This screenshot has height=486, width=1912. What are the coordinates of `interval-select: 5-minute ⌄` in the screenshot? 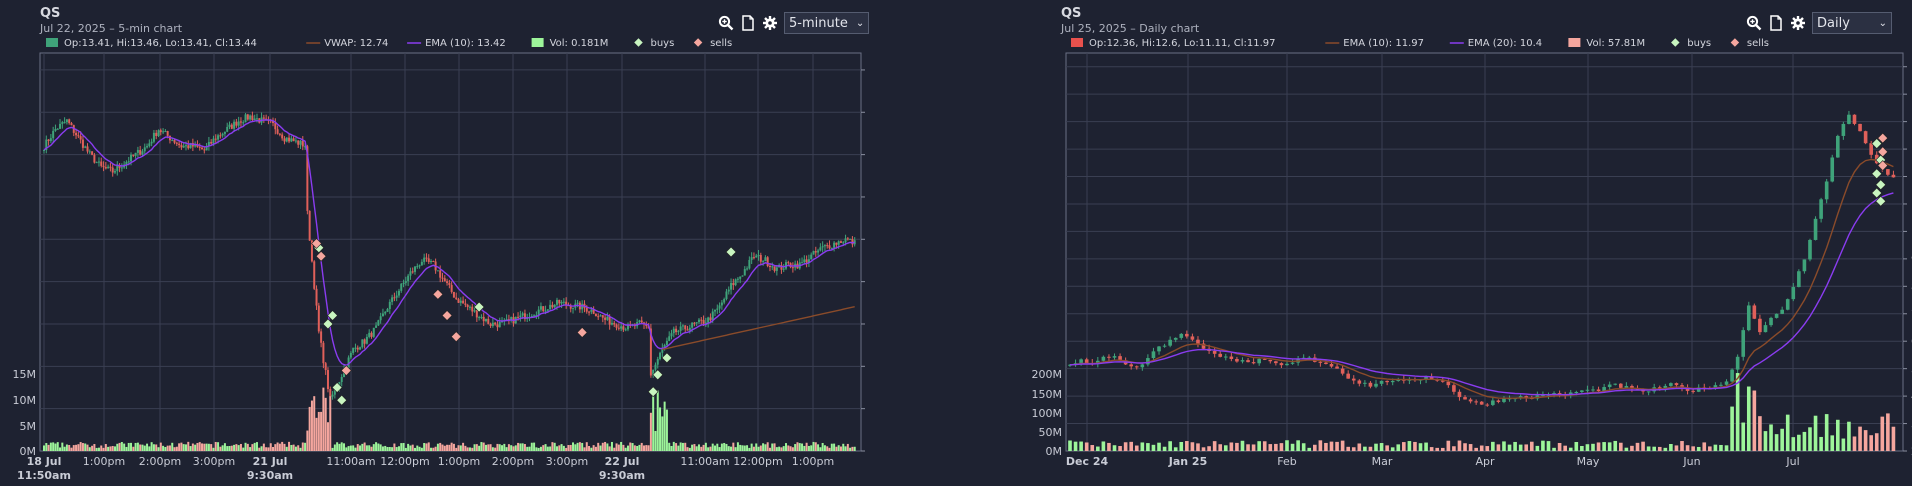 It's located at (827, 23).